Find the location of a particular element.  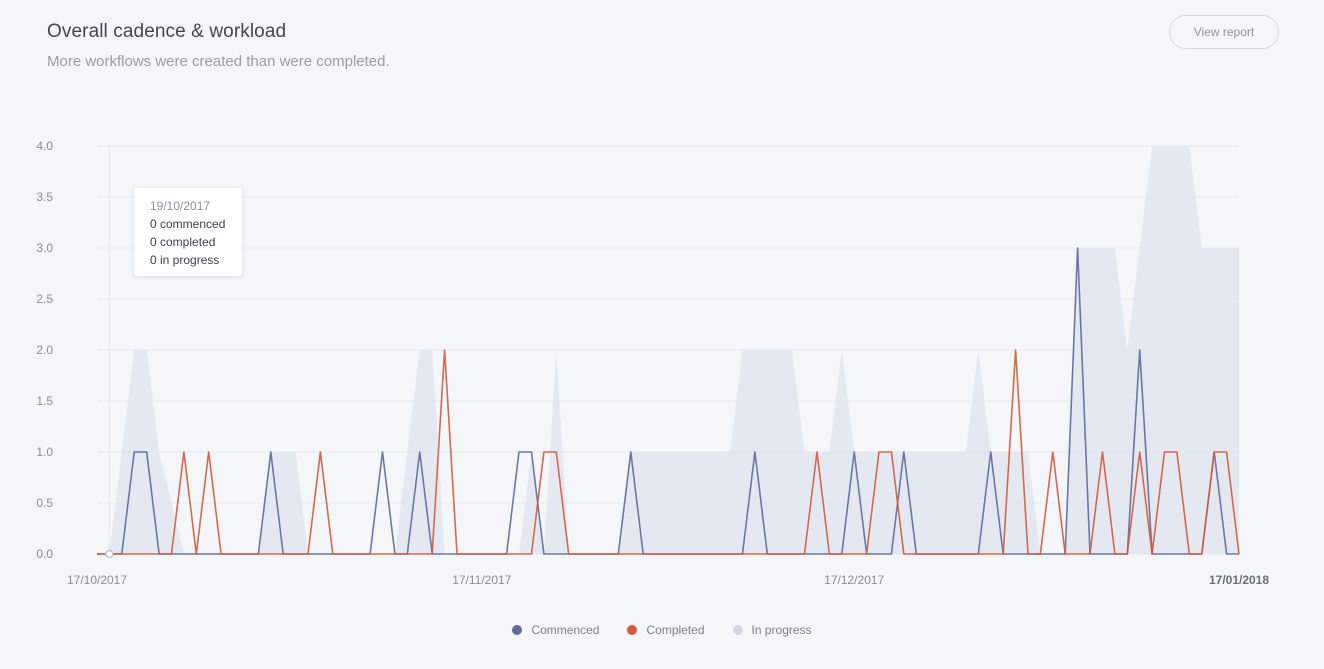

chart-markers is located at coordinates (109, 554).